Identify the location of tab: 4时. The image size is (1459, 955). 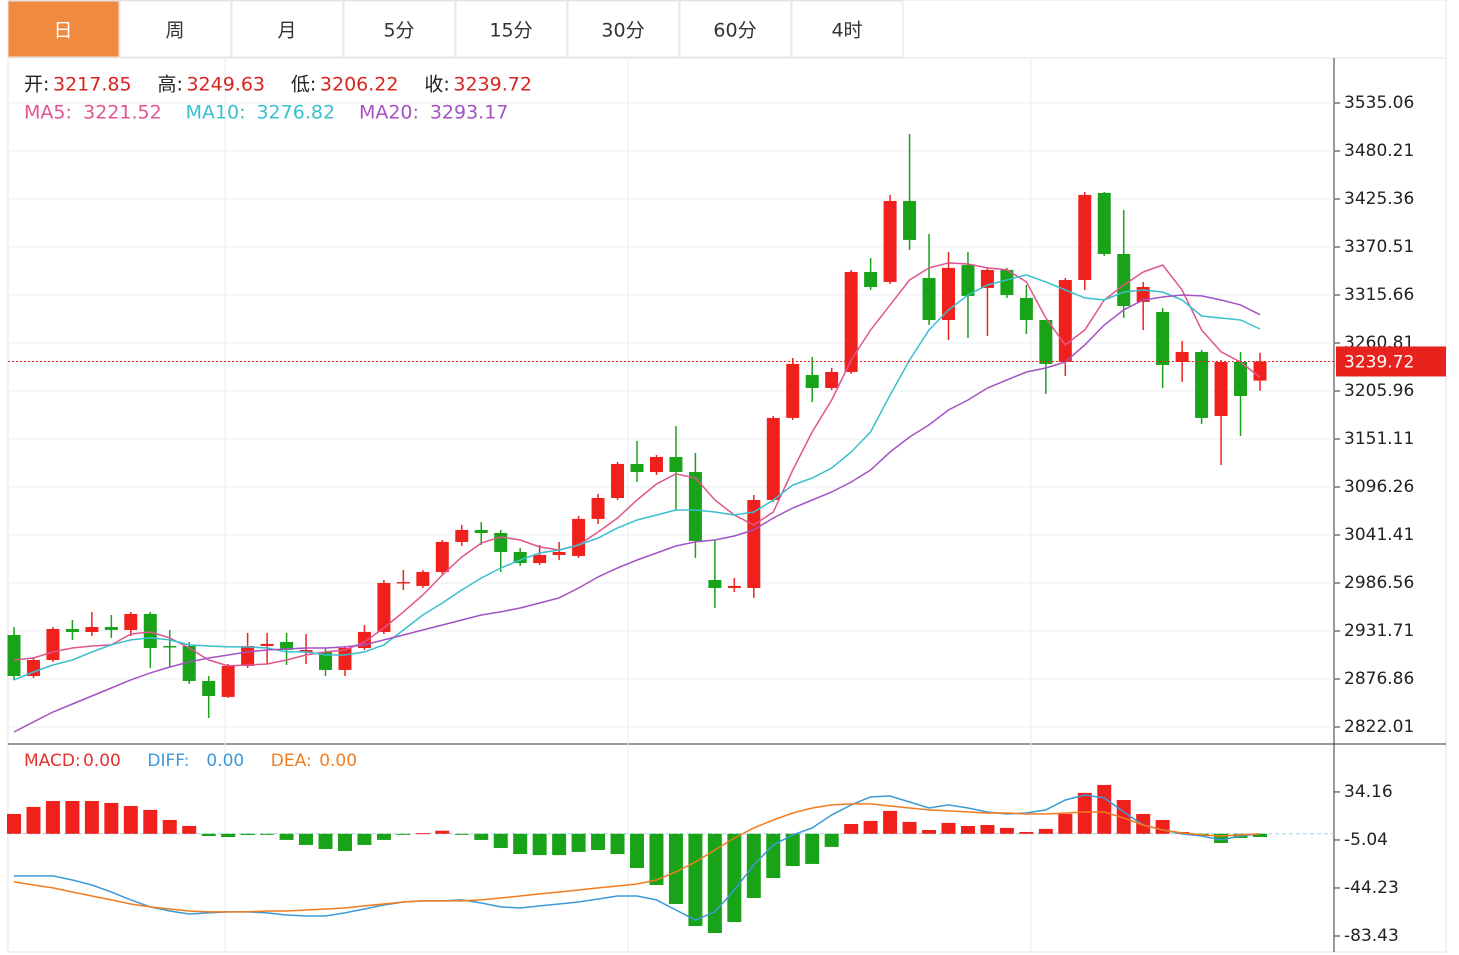
(847, 29).